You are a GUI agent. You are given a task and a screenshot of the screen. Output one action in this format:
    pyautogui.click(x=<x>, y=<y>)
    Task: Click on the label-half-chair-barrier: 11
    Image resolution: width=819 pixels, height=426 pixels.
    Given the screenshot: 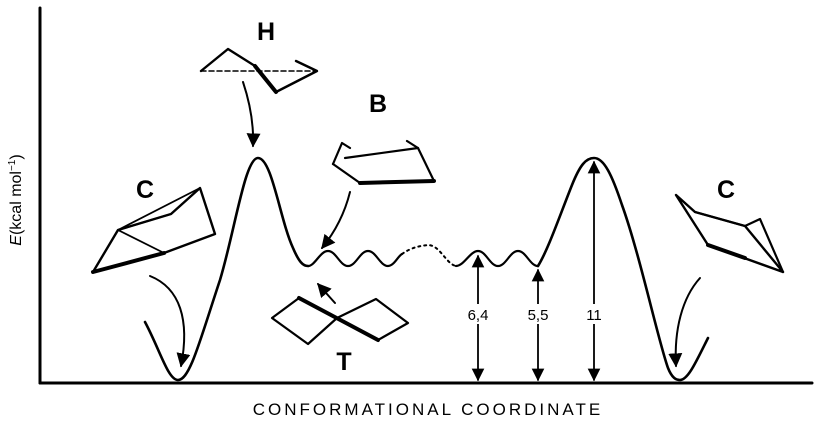 What is the action you would take?
    pyautogui.click(x=594, y=315)
    